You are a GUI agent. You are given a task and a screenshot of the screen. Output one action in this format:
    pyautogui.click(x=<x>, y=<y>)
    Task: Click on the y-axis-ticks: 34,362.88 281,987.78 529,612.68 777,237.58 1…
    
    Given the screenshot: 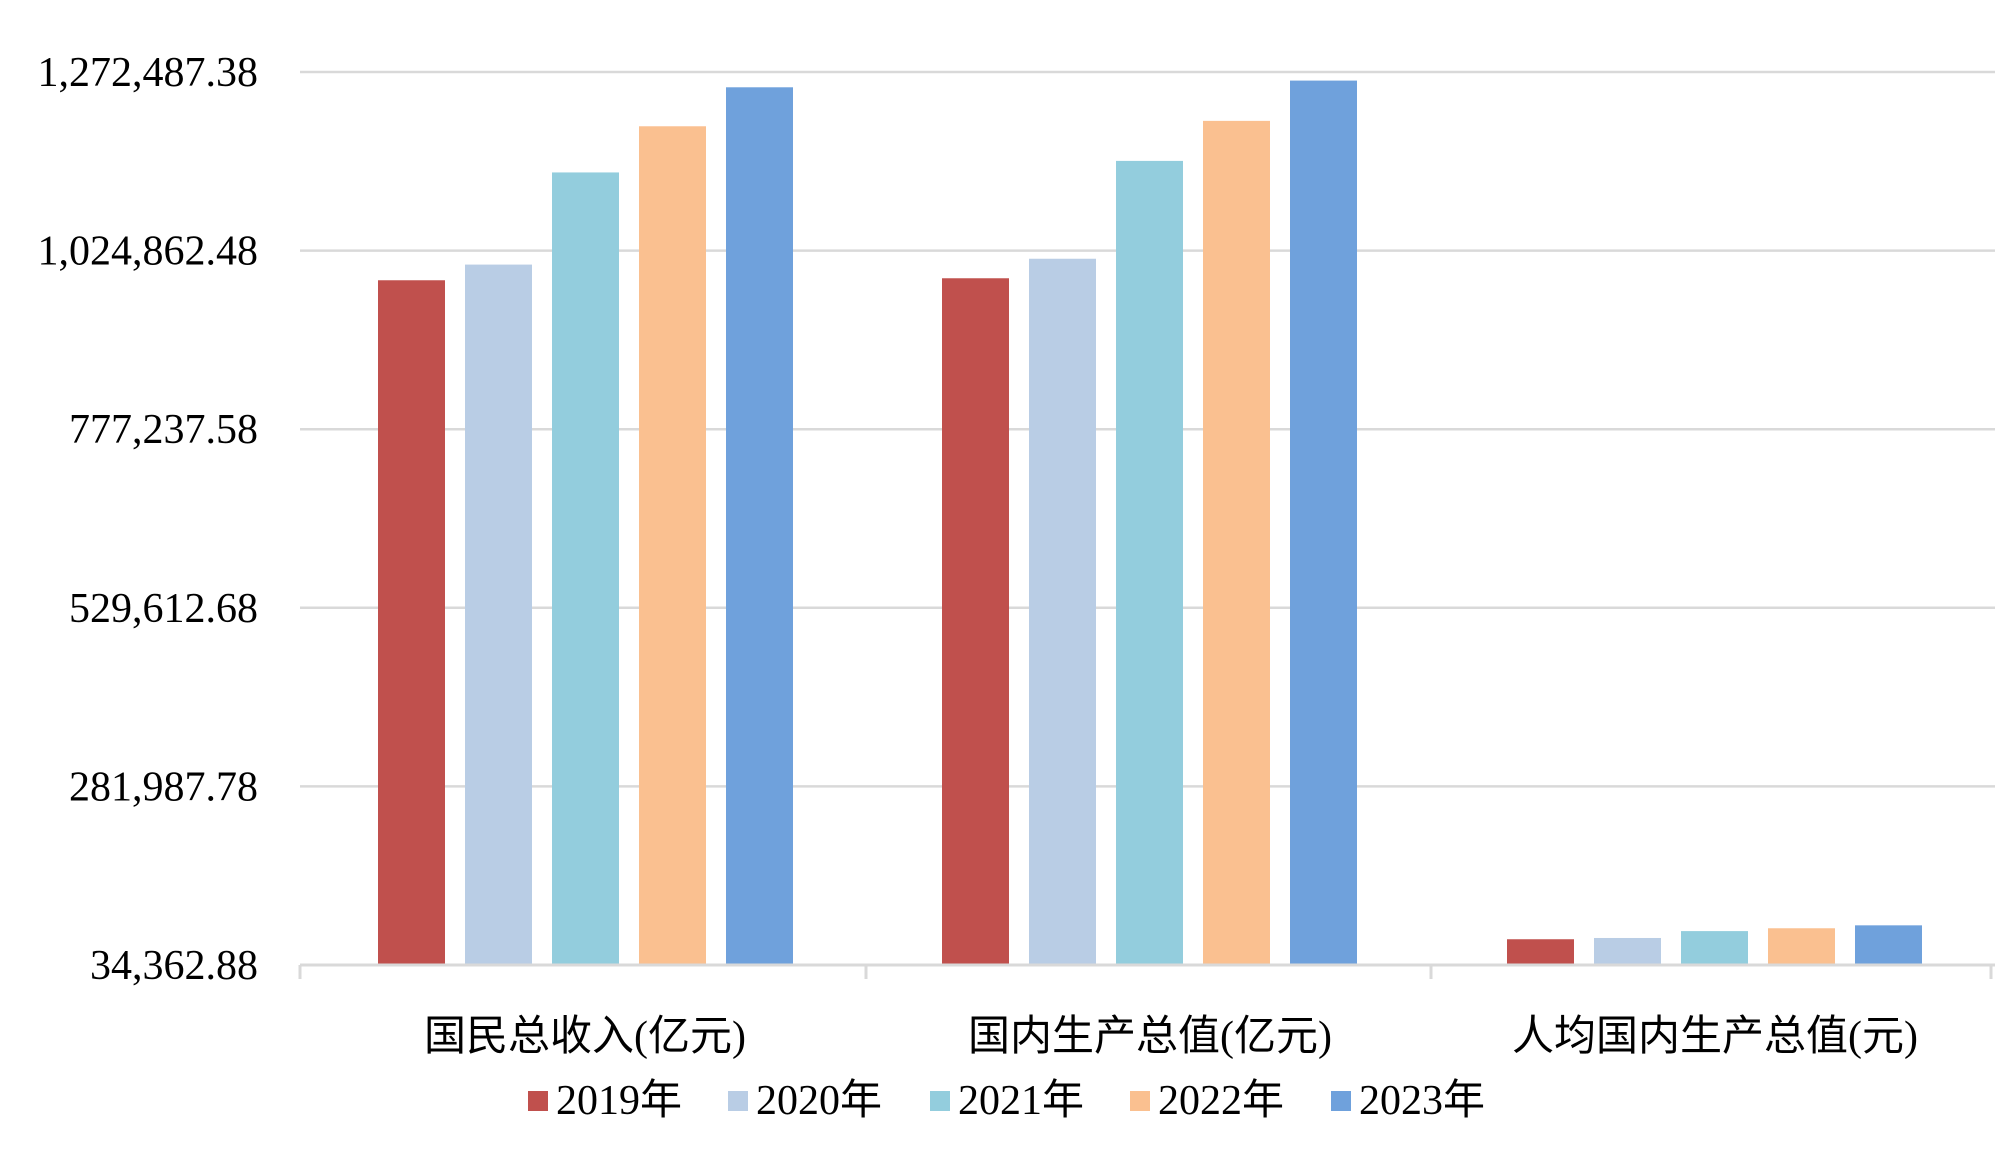 What is the action you would take?
    pyautogui.click(x=148, y=519)
    